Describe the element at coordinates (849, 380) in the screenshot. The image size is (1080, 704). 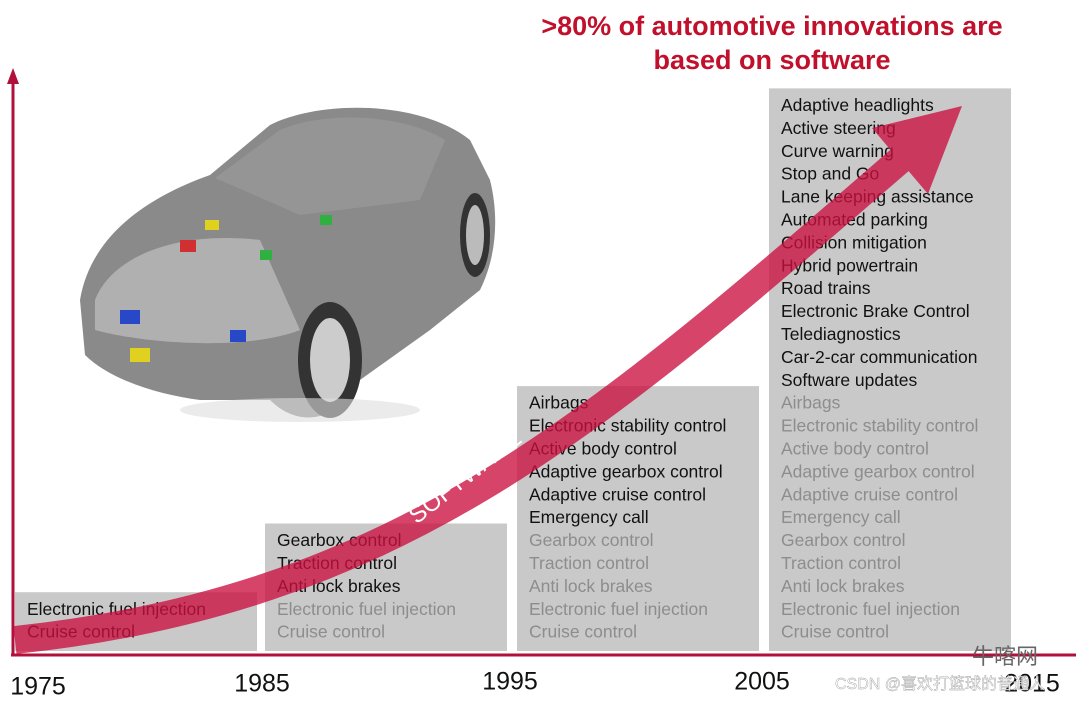
I see `new-item: Software updates` at that location.